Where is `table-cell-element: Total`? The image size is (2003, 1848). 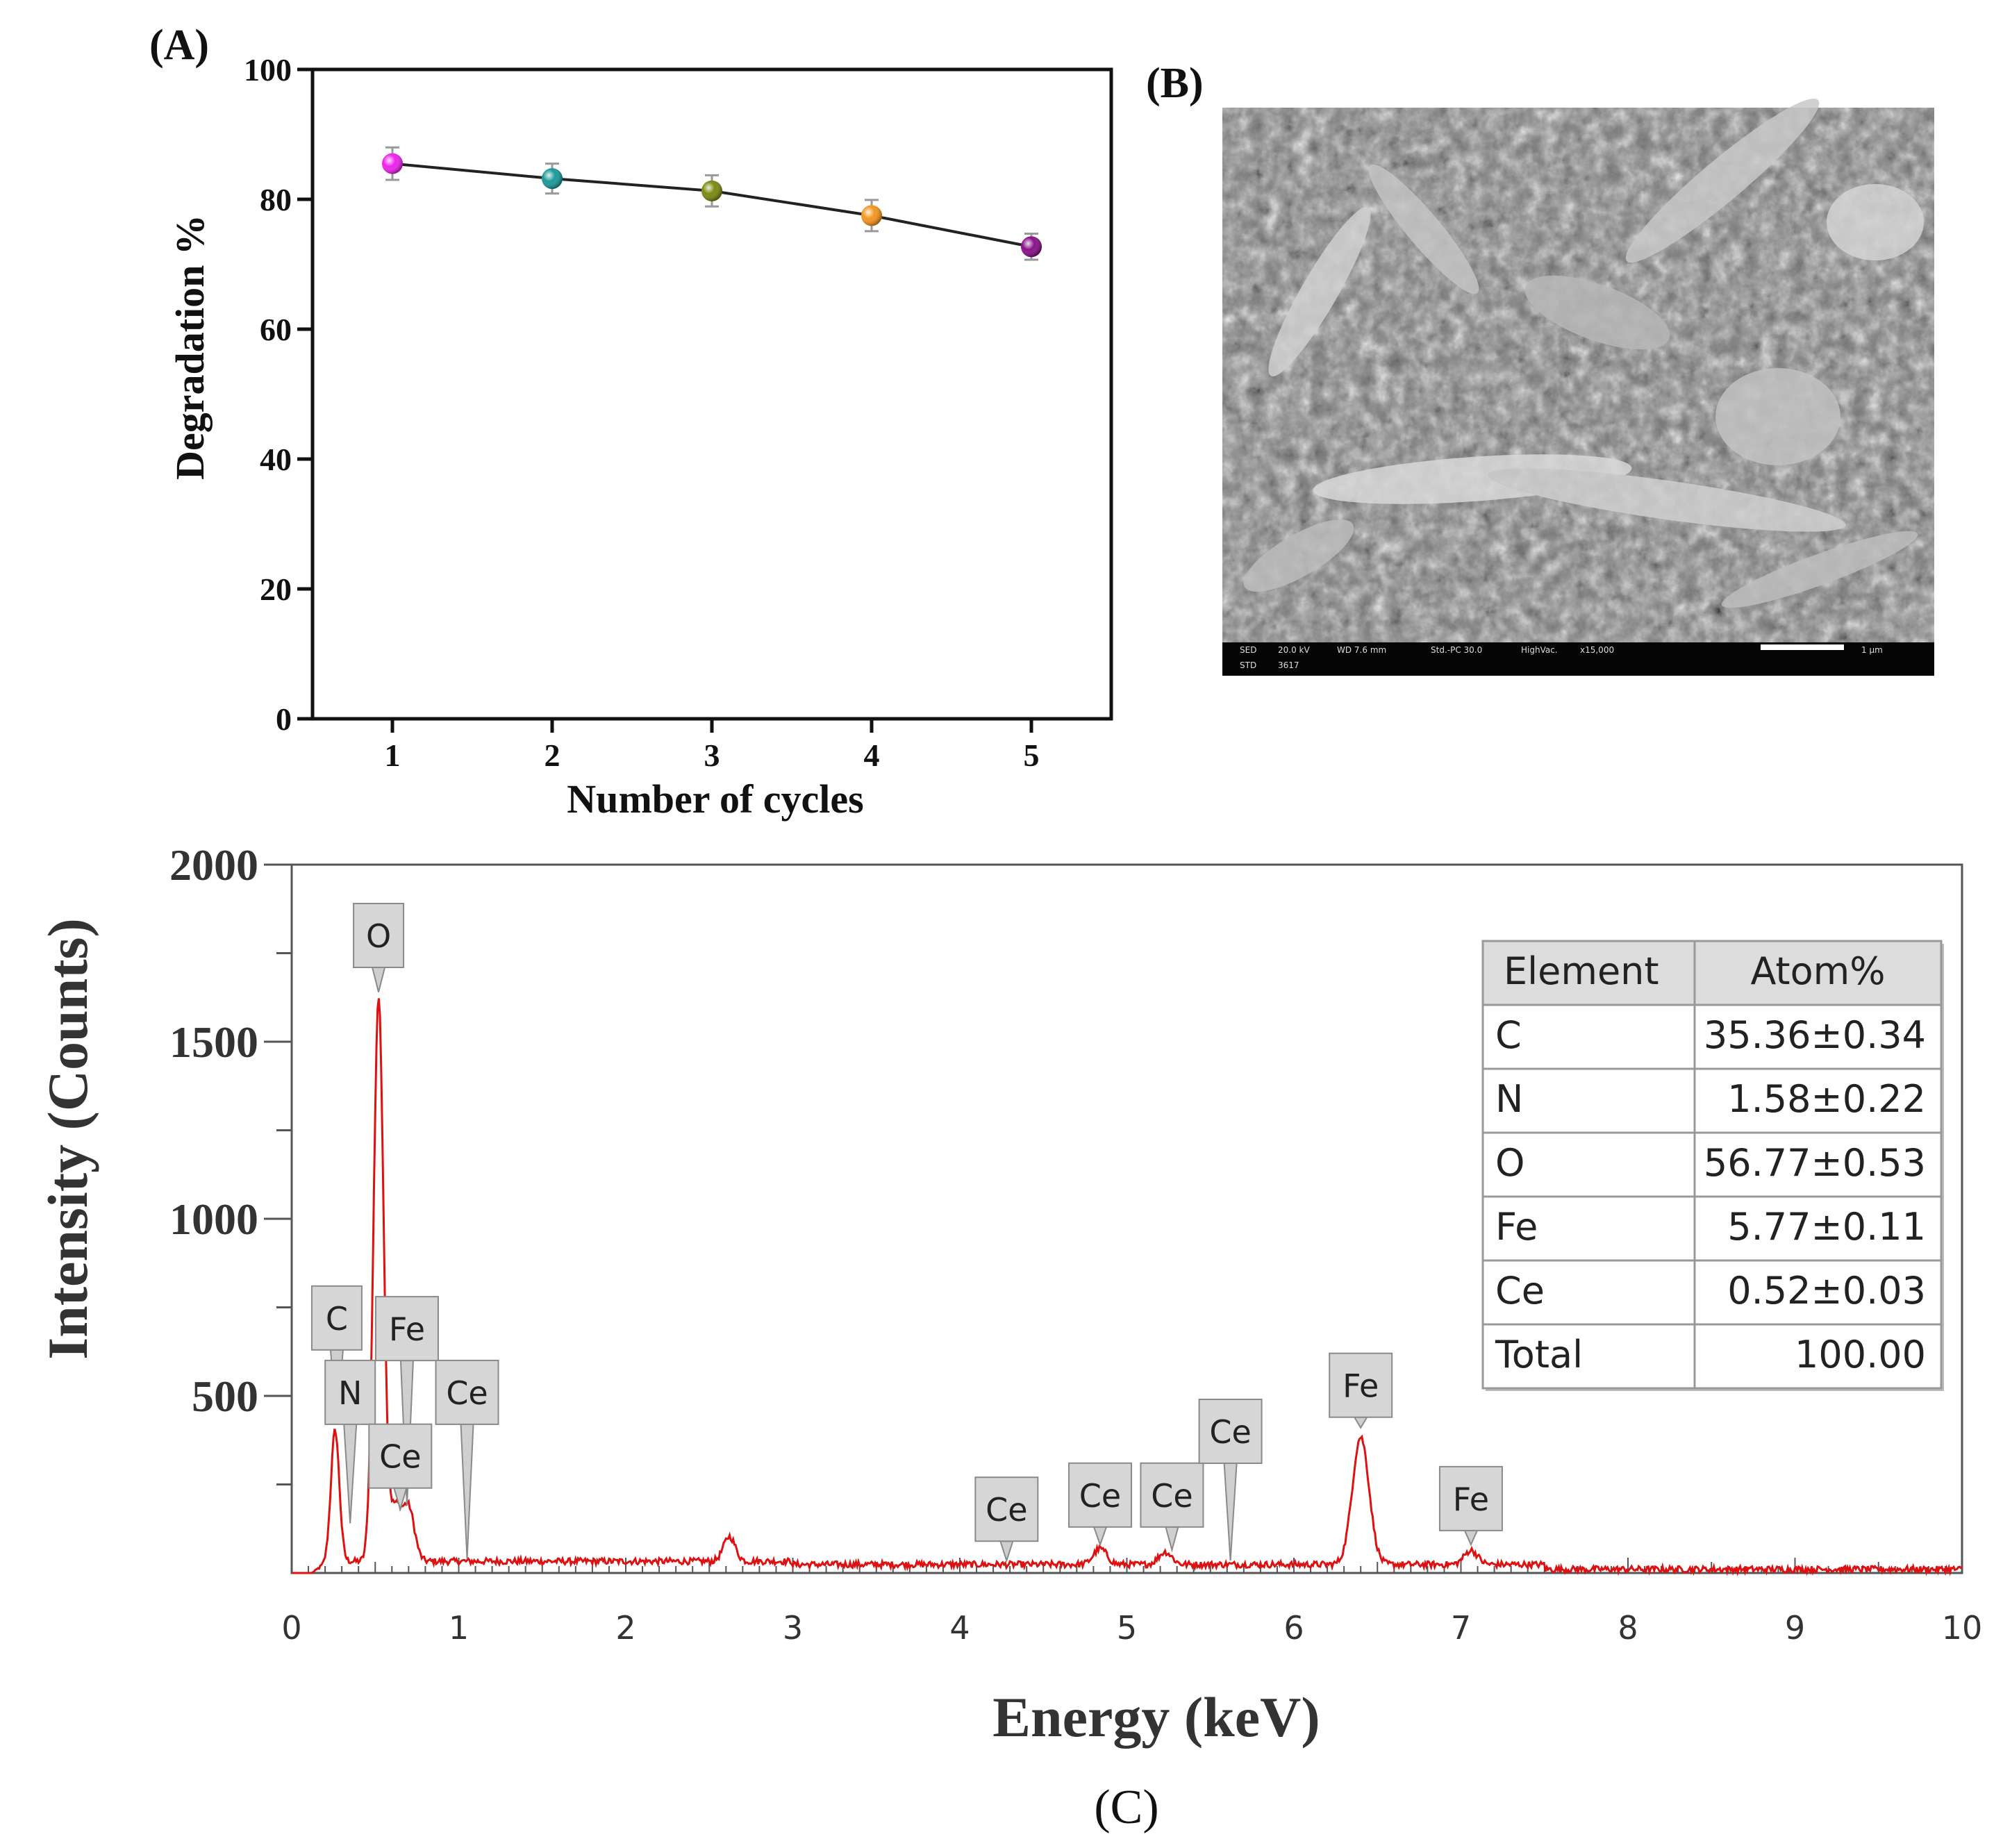
table-cell-element: Total is located at coordinates (1539, 1354).